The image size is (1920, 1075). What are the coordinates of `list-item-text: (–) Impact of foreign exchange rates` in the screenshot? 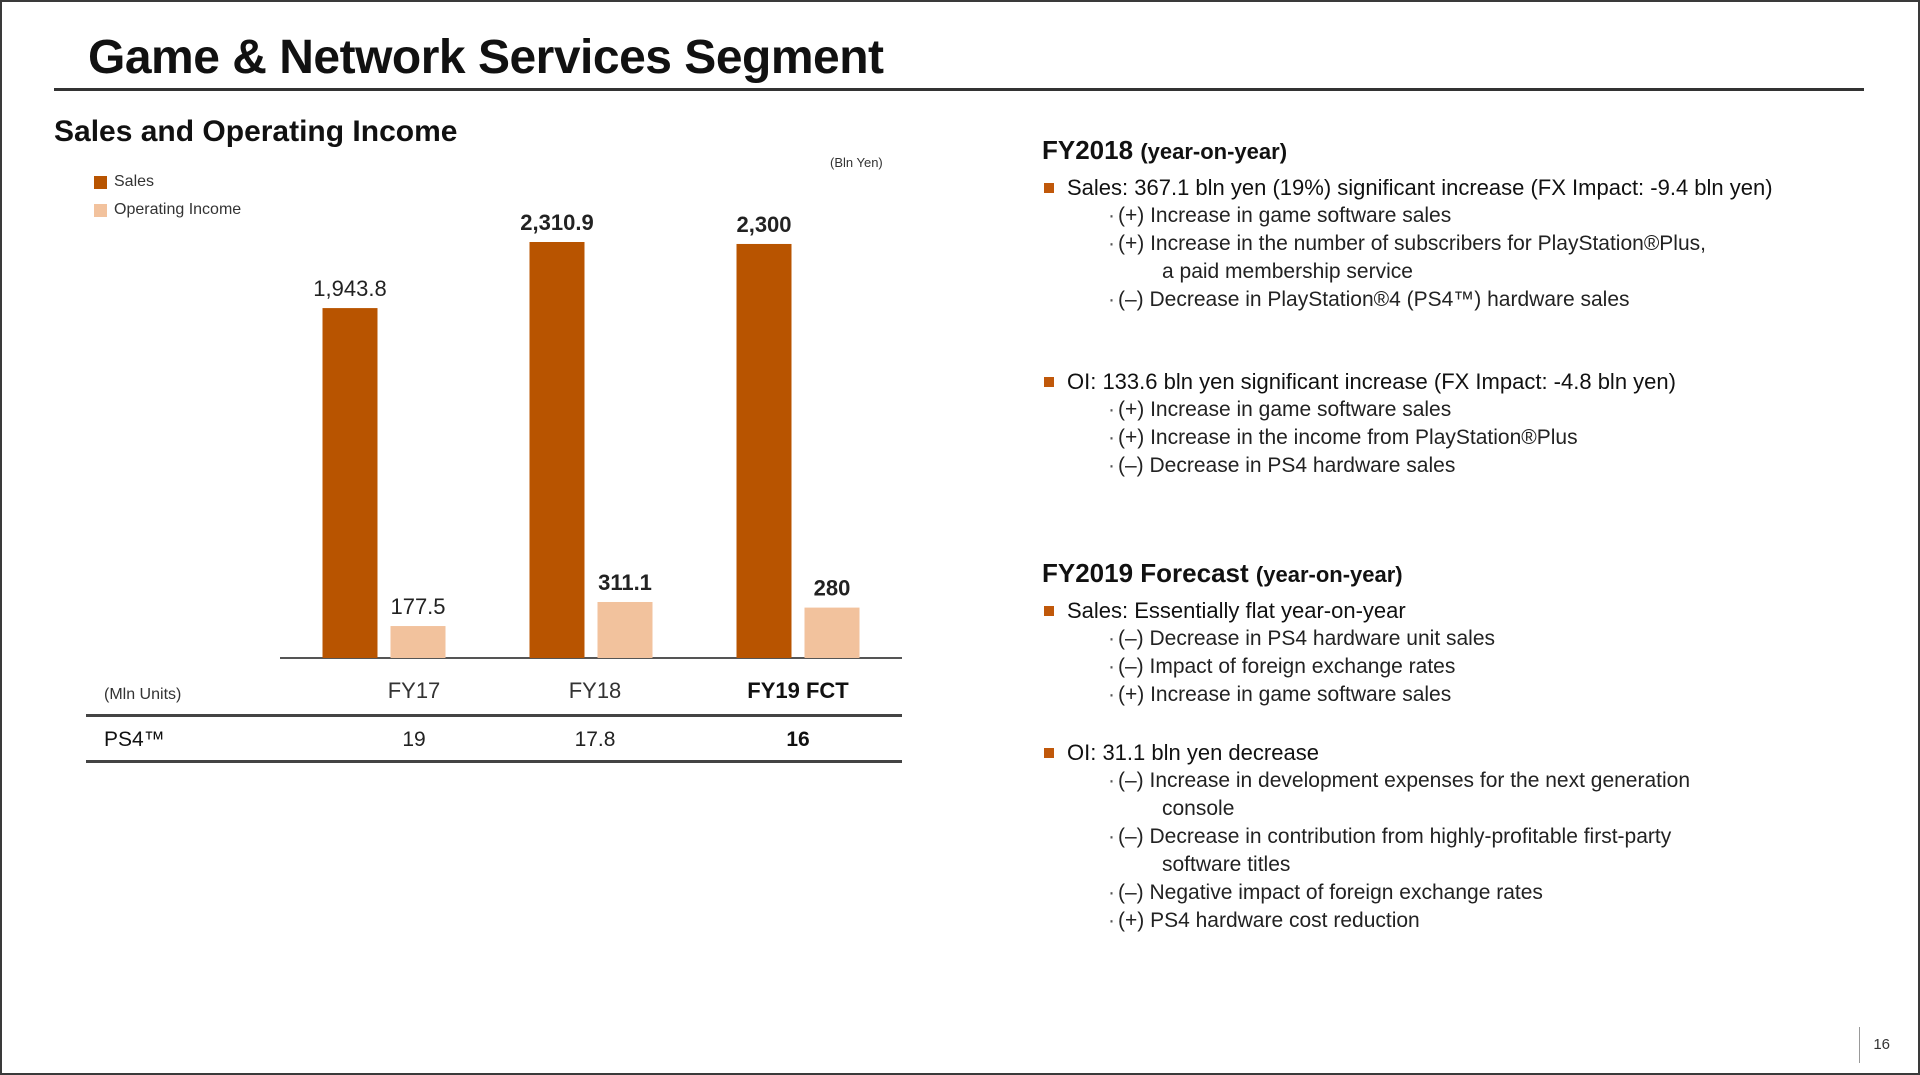 It's located at (1287, 666).